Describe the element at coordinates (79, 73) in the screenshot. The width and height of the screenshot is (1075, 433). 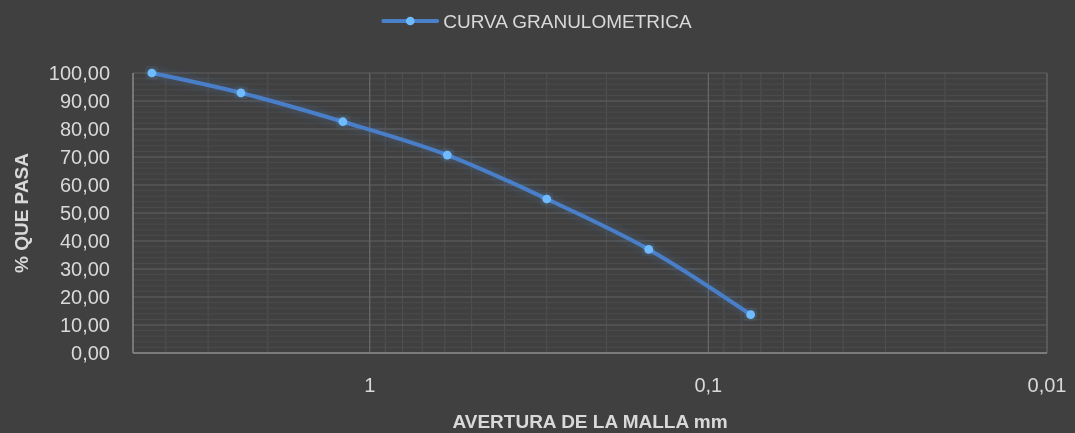
I see `y-tick-label: 100,00` at that location.